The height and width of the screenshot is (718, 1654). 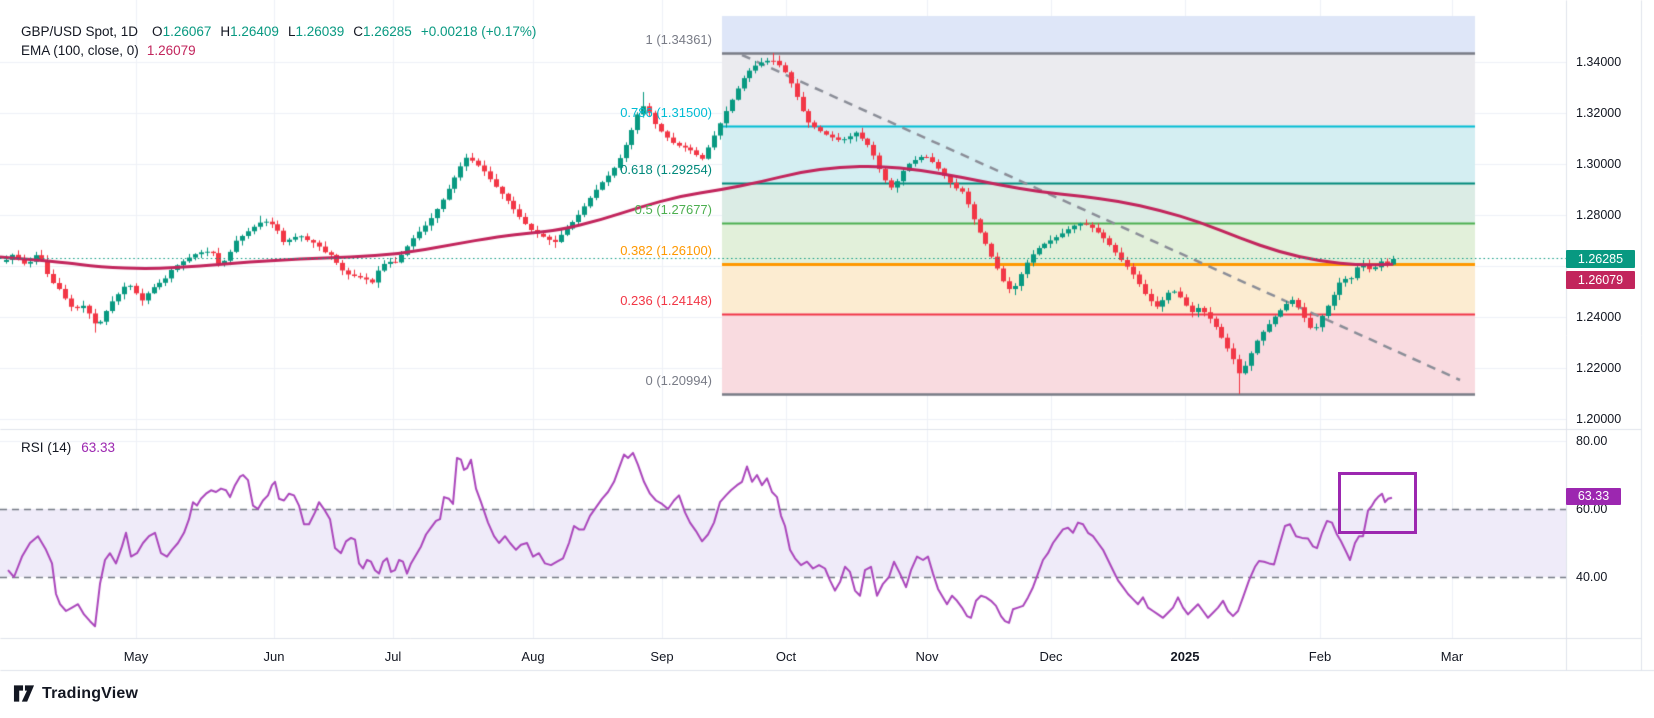 I want to click on rsi-legend-row: RSI (14) 63.33, so click(x=68, y=447).